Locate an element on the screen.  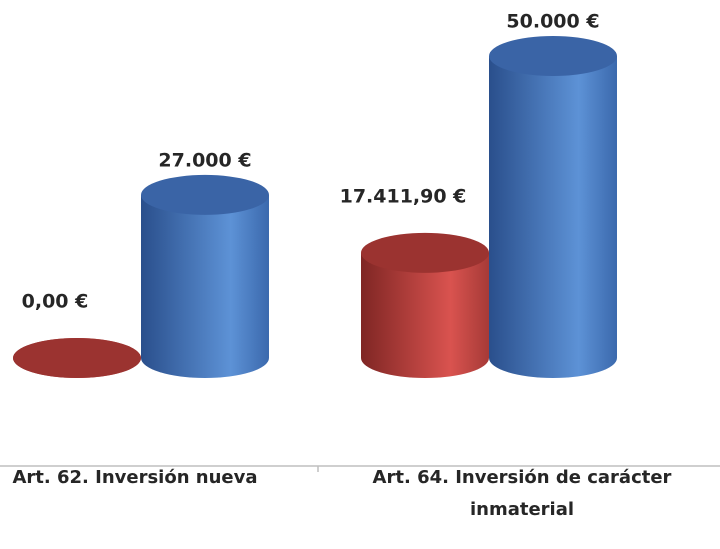
value-label: 17.411,90 € is located at coordinates (403, 196).